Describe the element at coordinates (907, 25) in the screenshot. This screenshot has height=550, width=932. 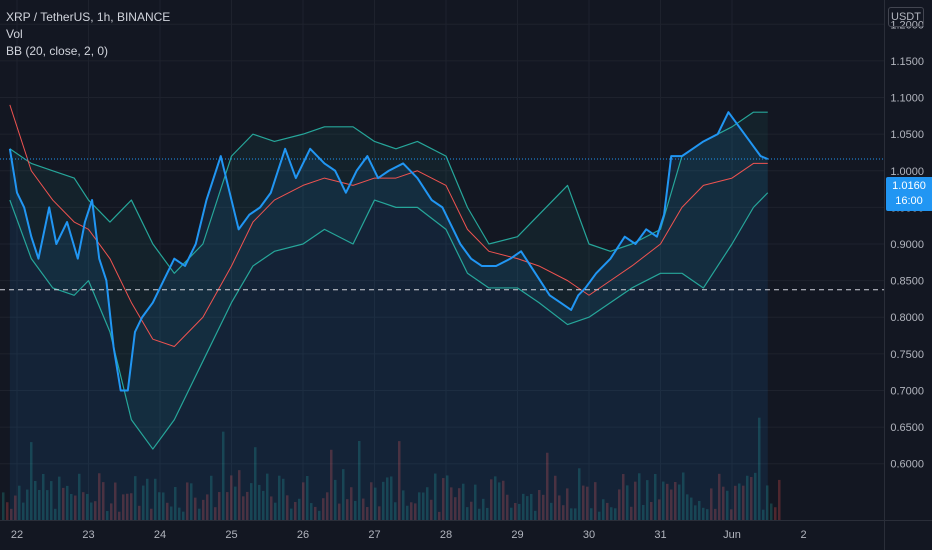
I see `y-tick-label: 1.2000` at that location.